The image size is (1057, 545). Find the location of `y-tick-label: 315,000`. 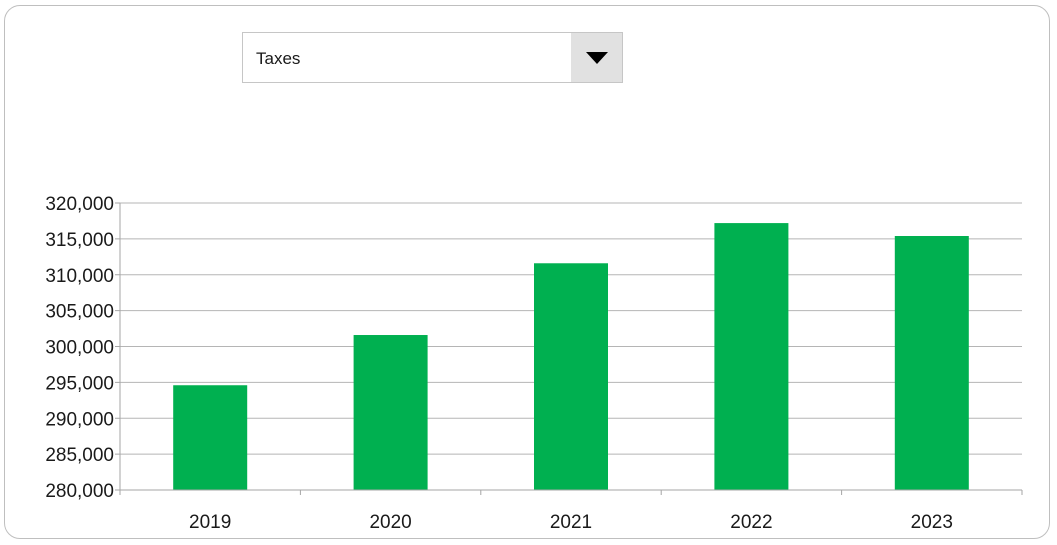

y-tick-label: 315,000 is located at coordinates (79, 240).